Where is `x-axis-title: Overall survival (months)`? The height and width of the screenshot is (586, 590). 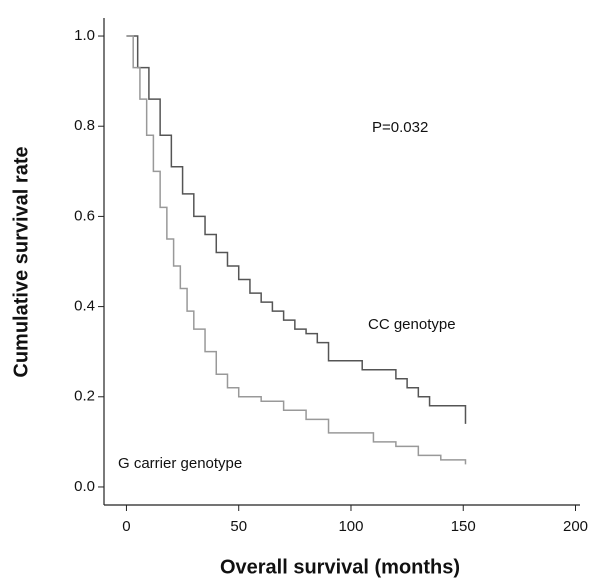 x-axis-title: Overall survival (months) is located at coordinates (340, 567).